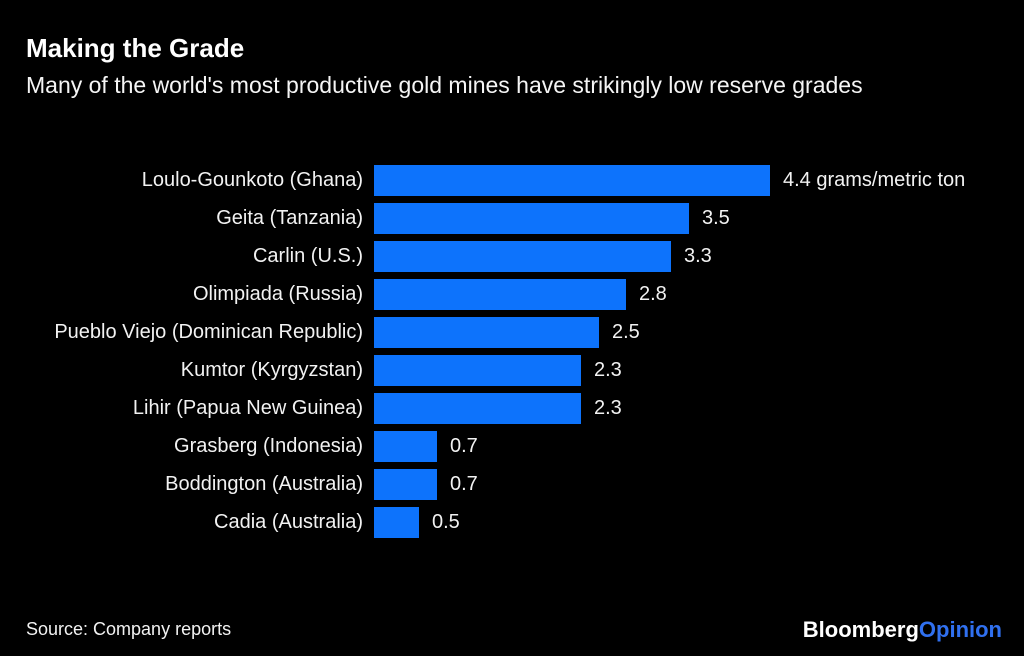 This screenshot has height=656, width=1024. What do you see at coordinates (860, 629) in the screenshot?
I see `logo-bloomberg: Bloomberg` at bounding box center [860, 629].